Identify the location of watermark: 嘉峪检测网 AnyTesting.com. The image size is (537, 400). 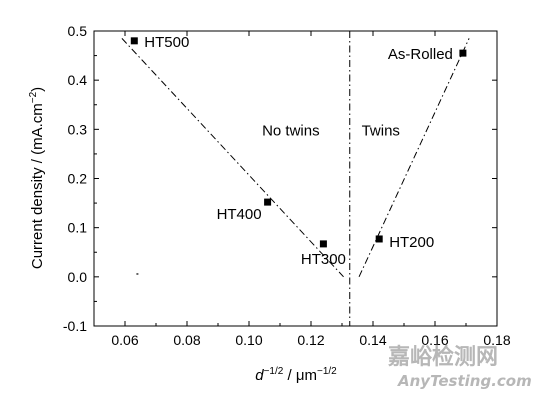
(460, 367).